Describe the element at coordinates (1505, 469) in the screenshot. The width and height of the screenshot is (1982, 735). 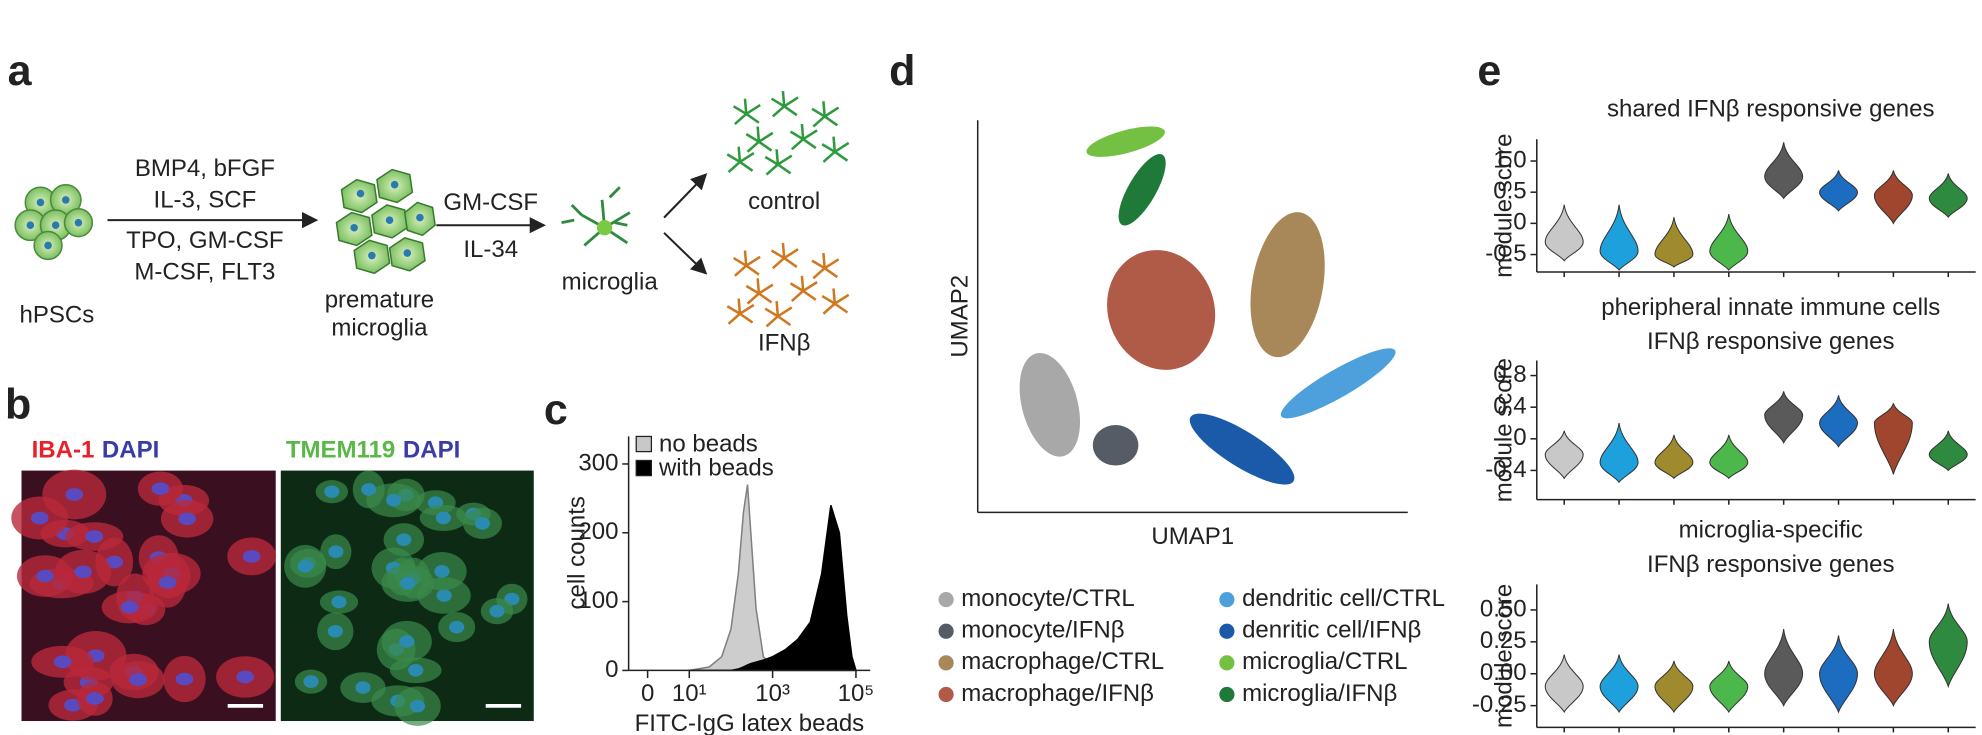
I see `y-tick-label: -0.4` at that location.